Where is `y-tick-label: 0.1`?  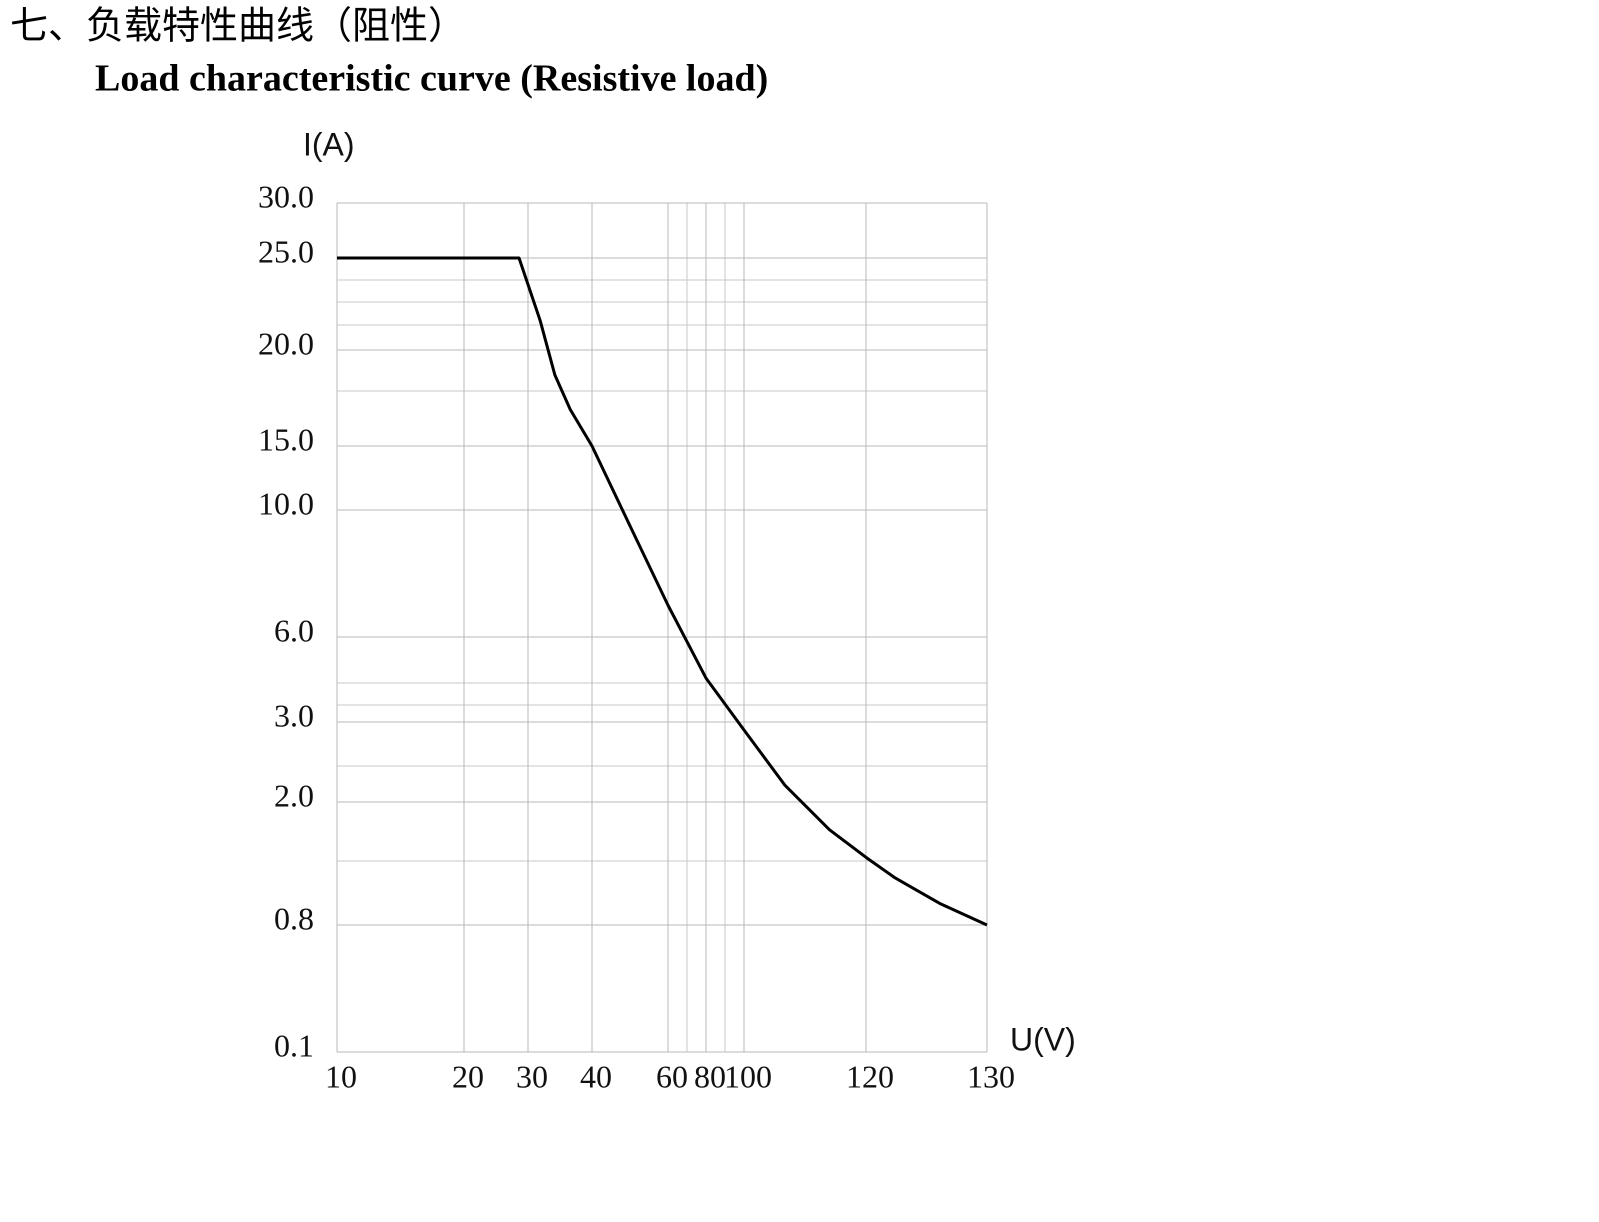
y-tick-label: 0.1 is located at coordinates (294, 1045).